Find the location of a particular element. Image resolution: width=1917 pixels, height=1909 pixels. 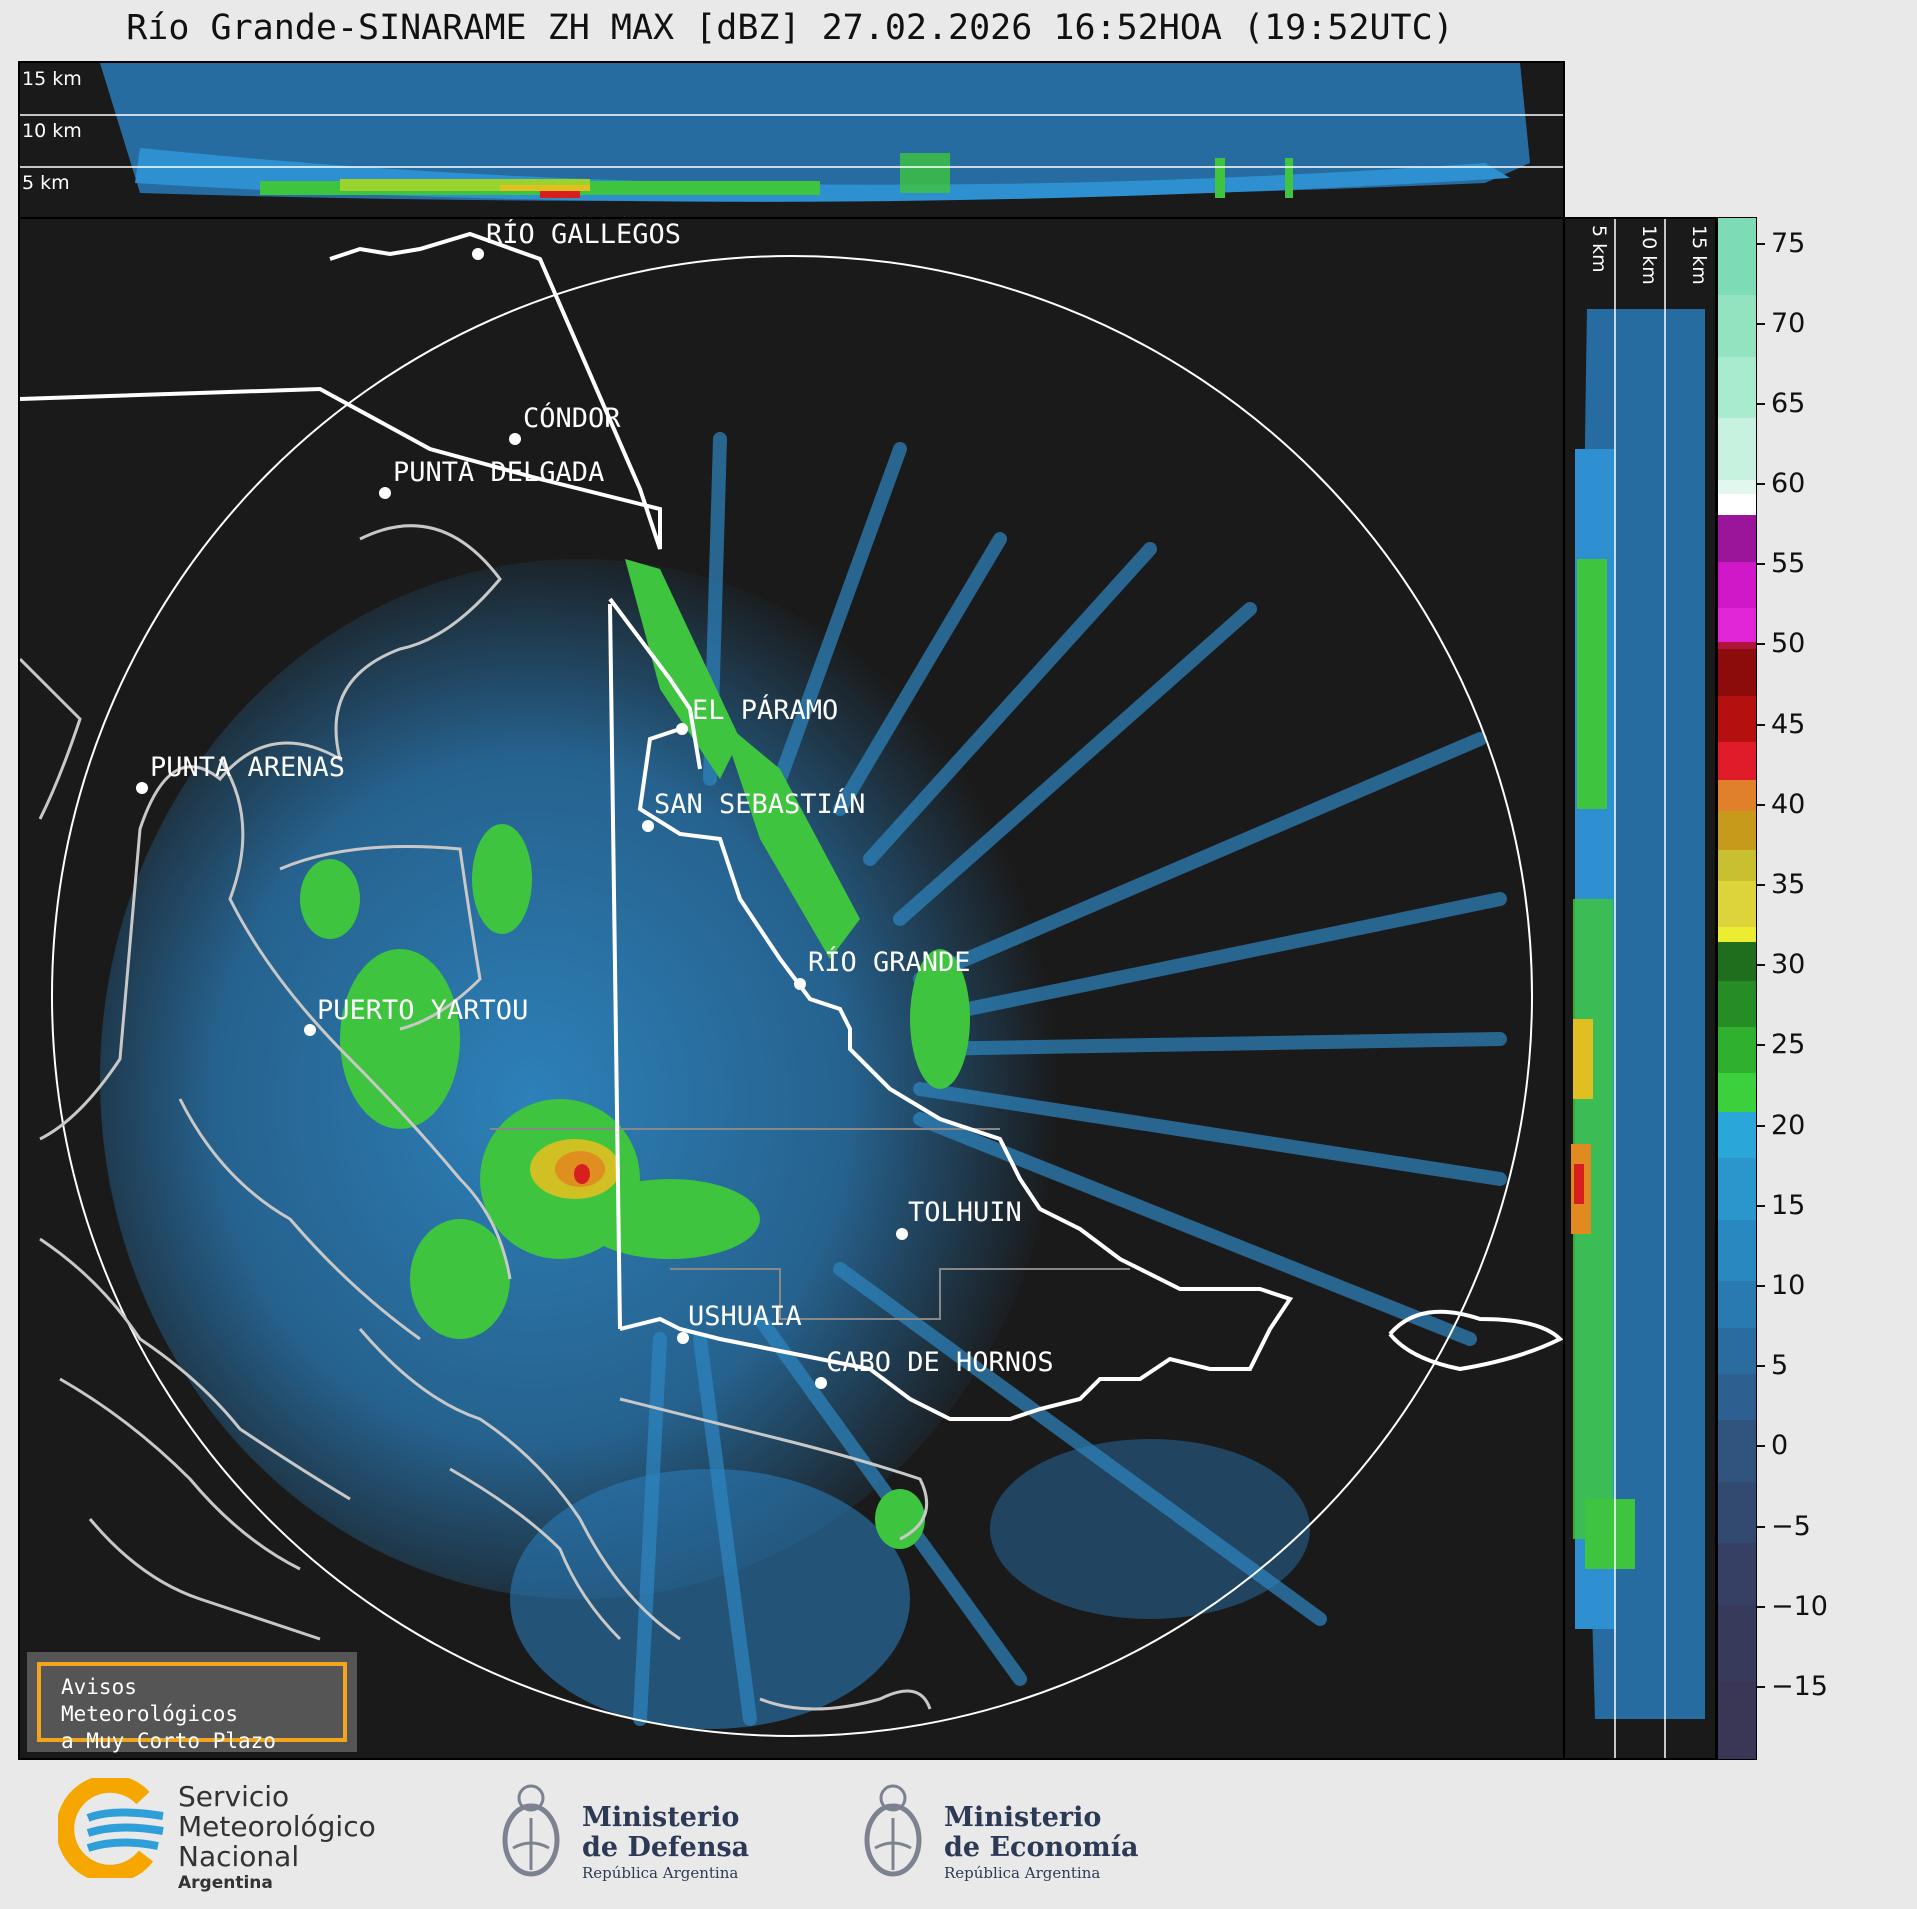

colorbar-tick: 0 is located at coordinates (1772, 1446).